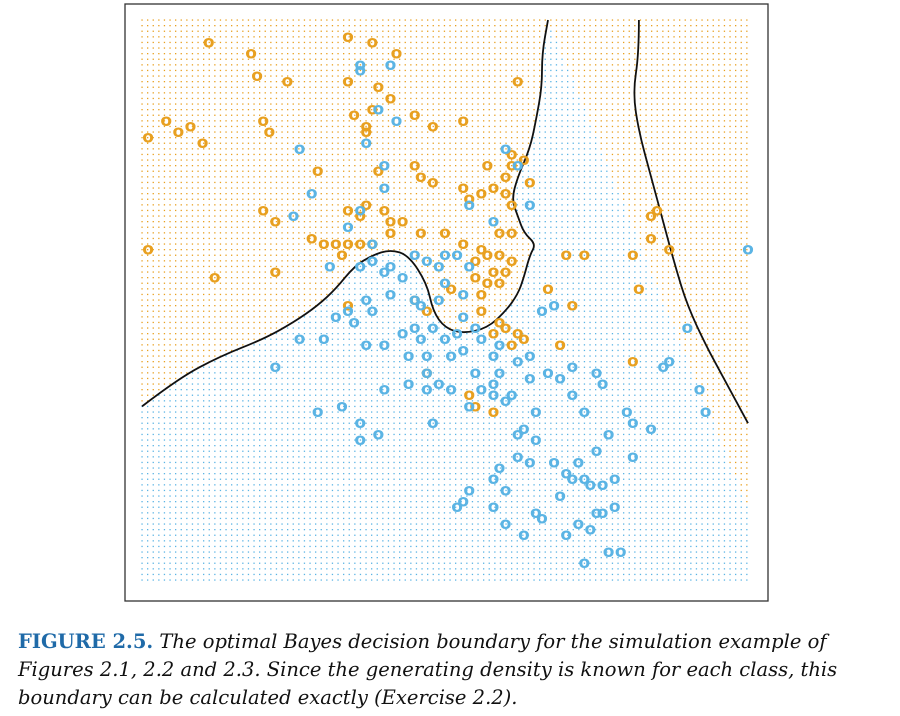 This screenshot has height=716, width=900. What do you see at coordinates (536, 412) in the screenshot?
I see `blue-point-64: o` at bounding box center [536, 412].